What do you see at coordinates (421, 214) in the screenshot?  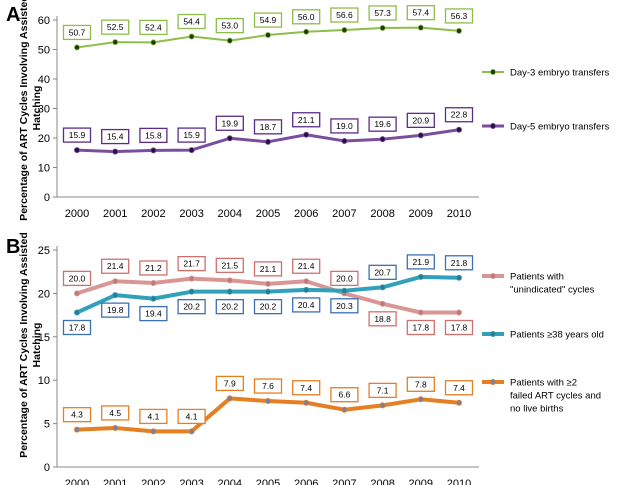 I see `x-tick-label: 2009` at bounding box center [421, 214].